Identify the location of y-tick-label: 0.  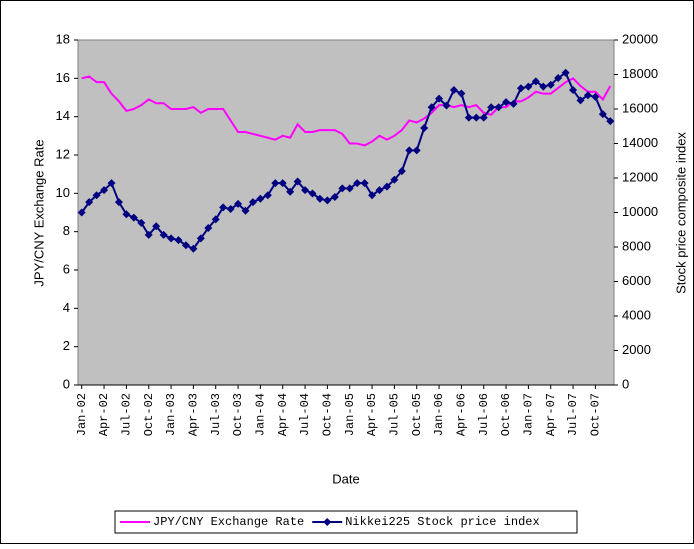
(66, 383).